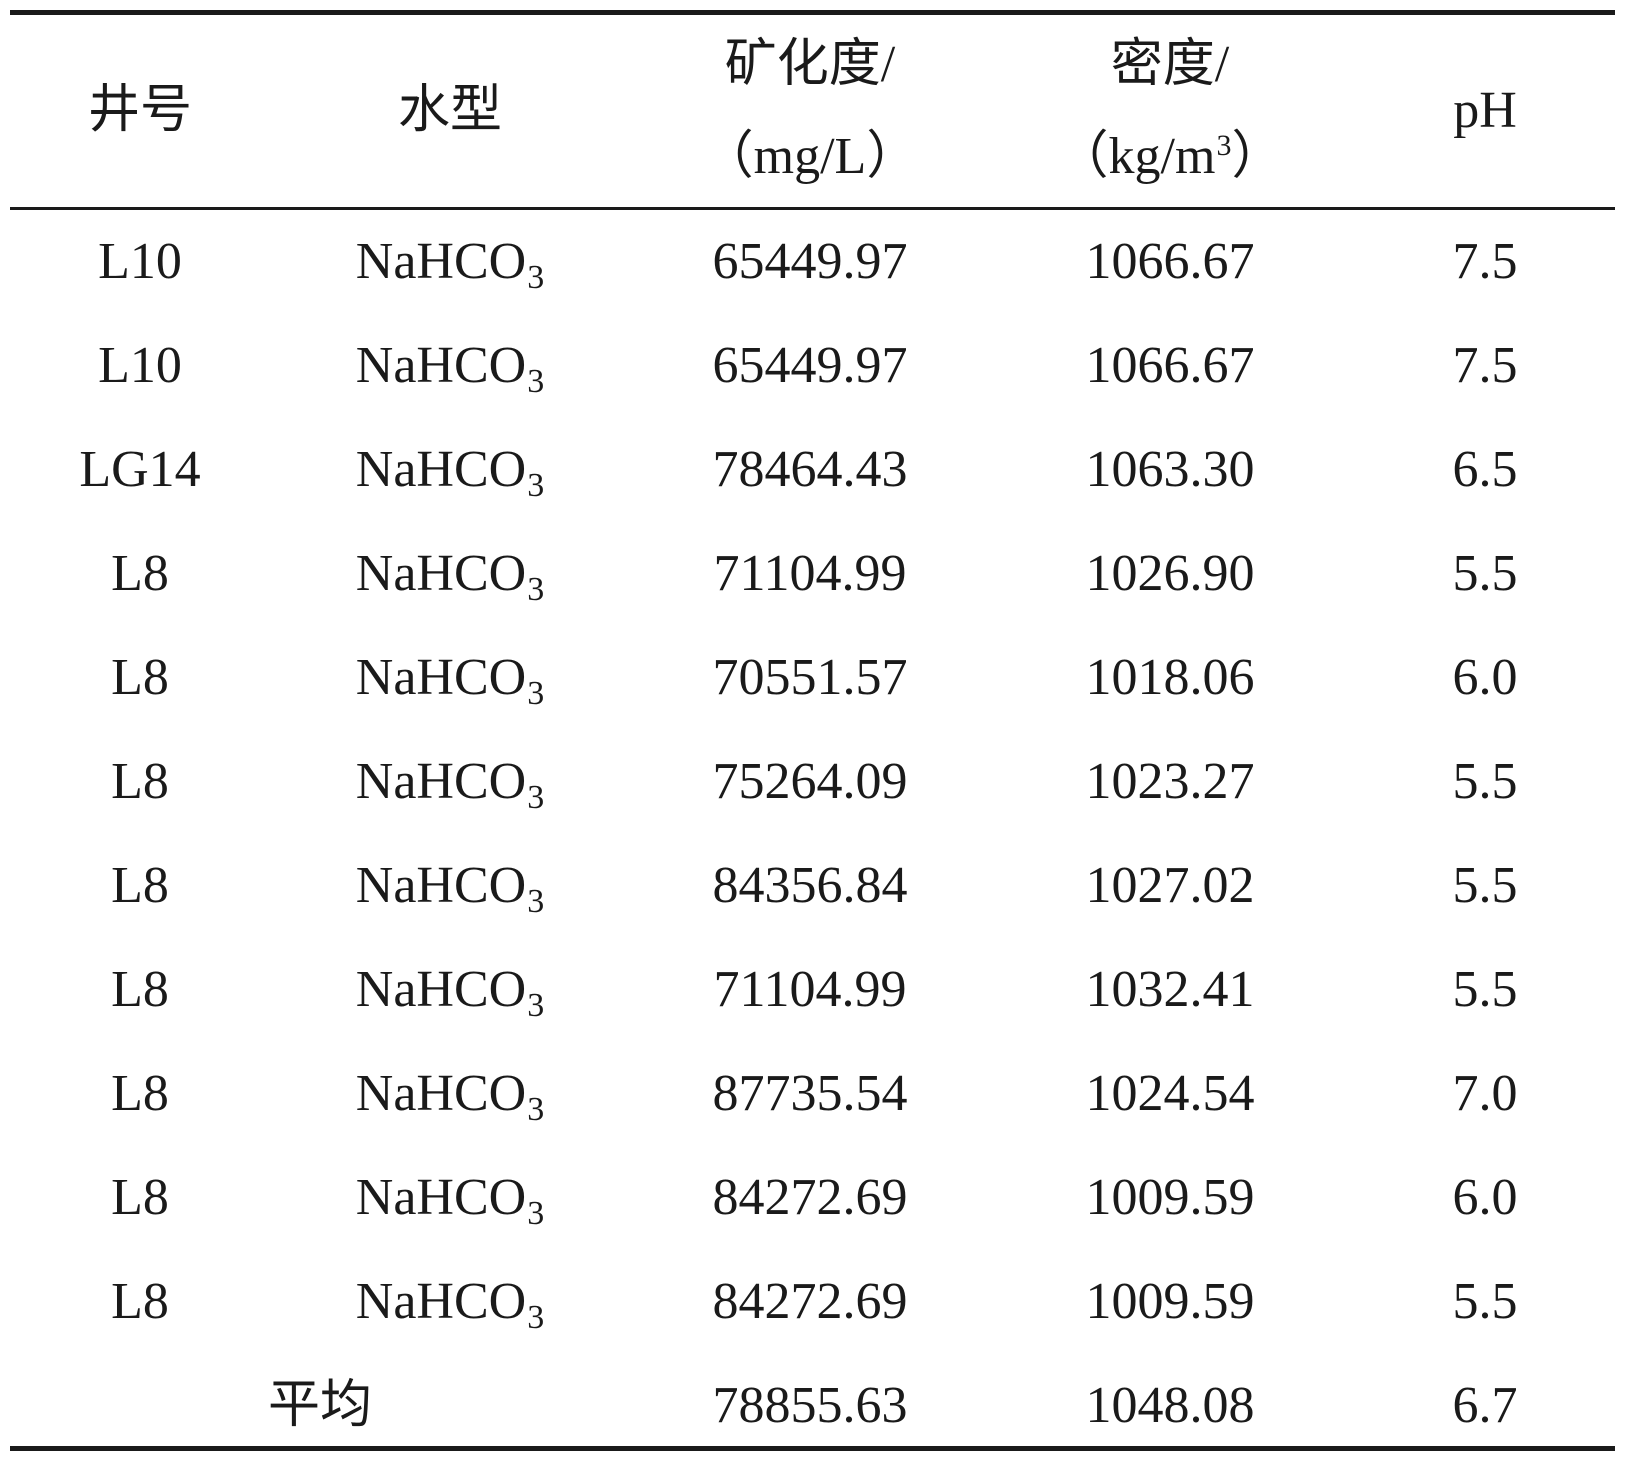 The image size is (1625, 1460). Describe the element at coordinates (812, 1448) in the screenshot. I see `bottom-rule` at that location.